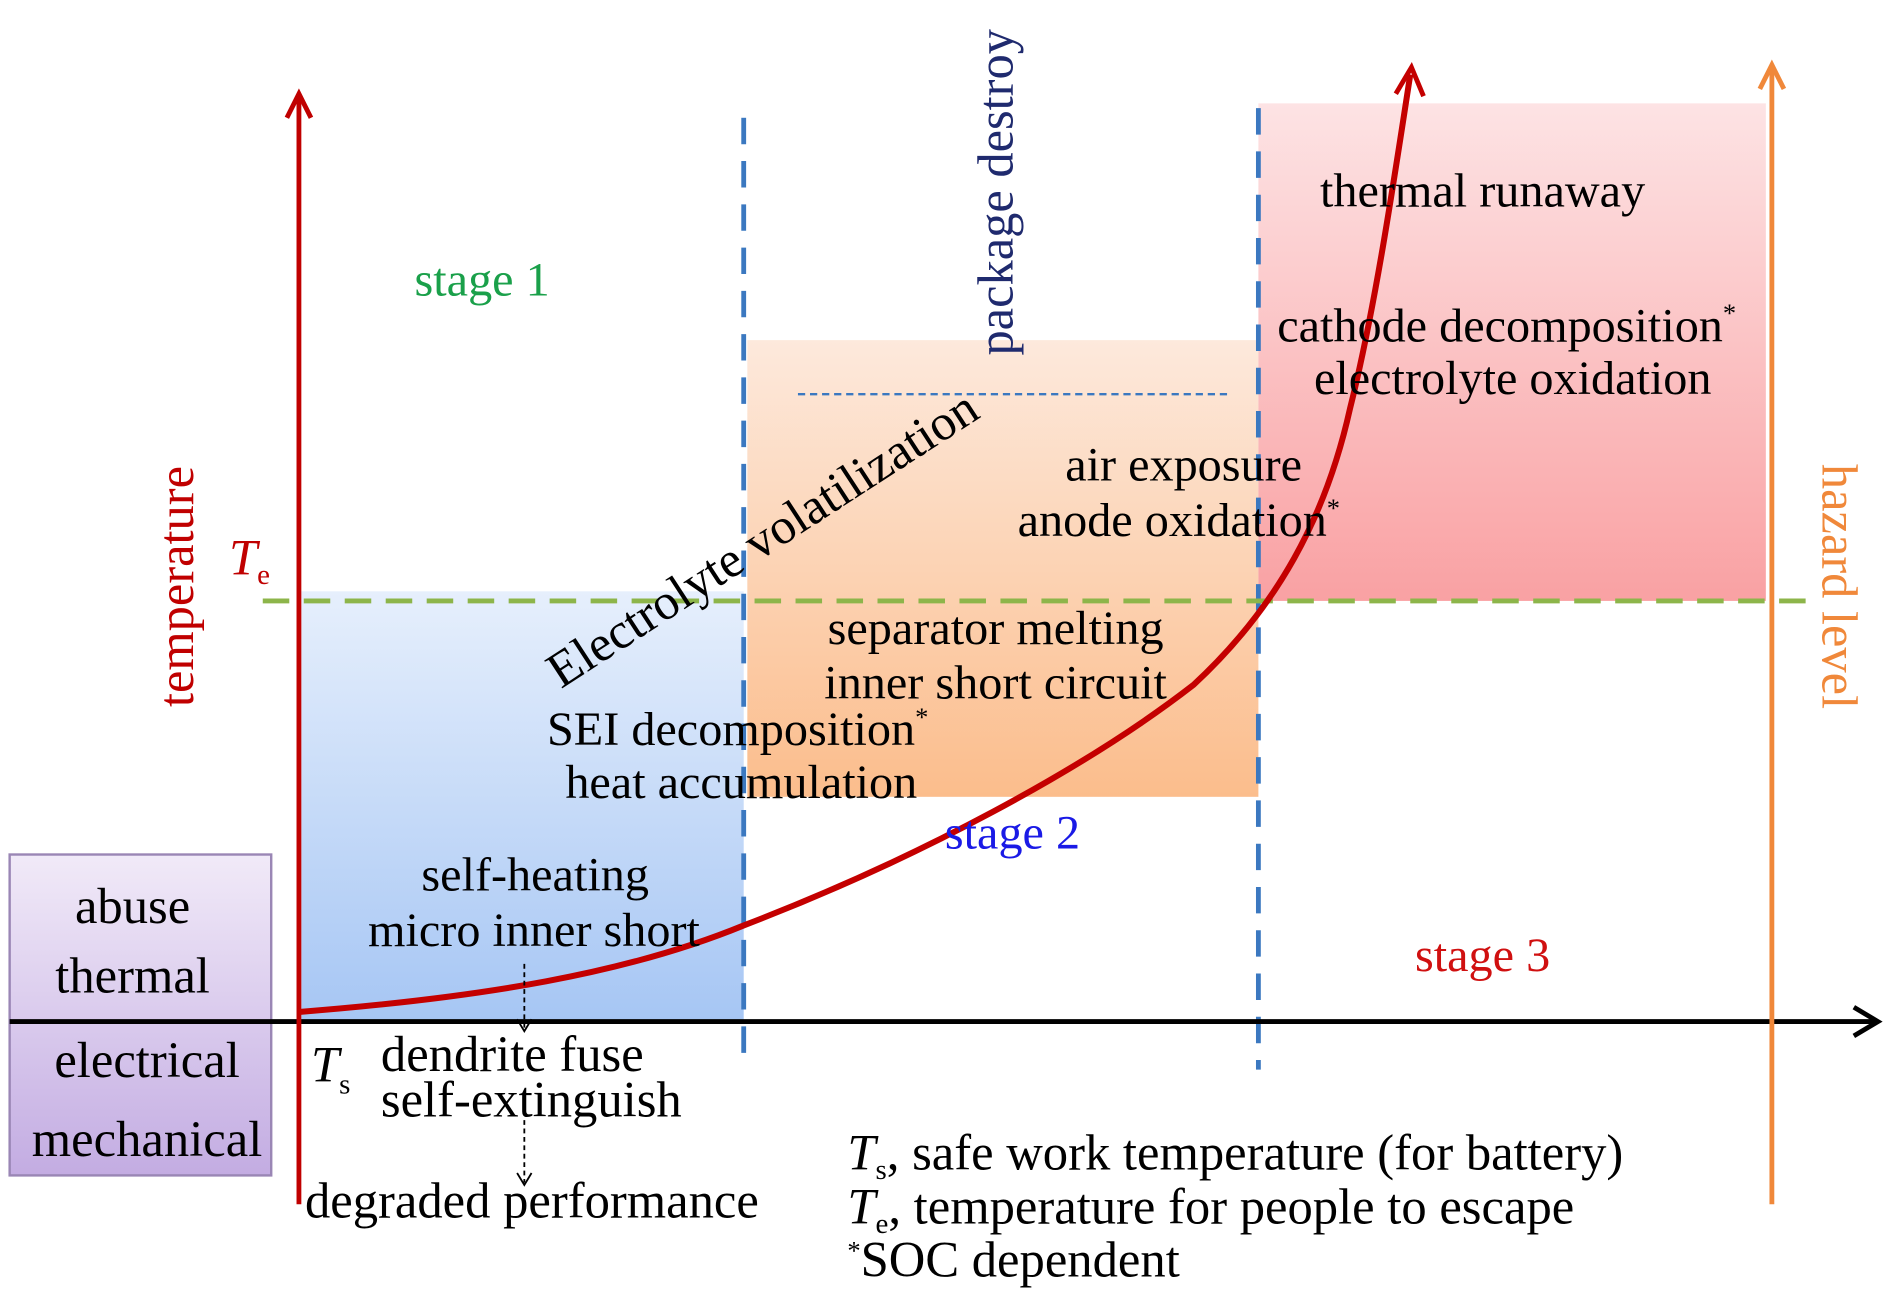 This screenshot has height=1298, width=1890. I want to click on dendrite-arrowhead-icon, so click(524, 1025).